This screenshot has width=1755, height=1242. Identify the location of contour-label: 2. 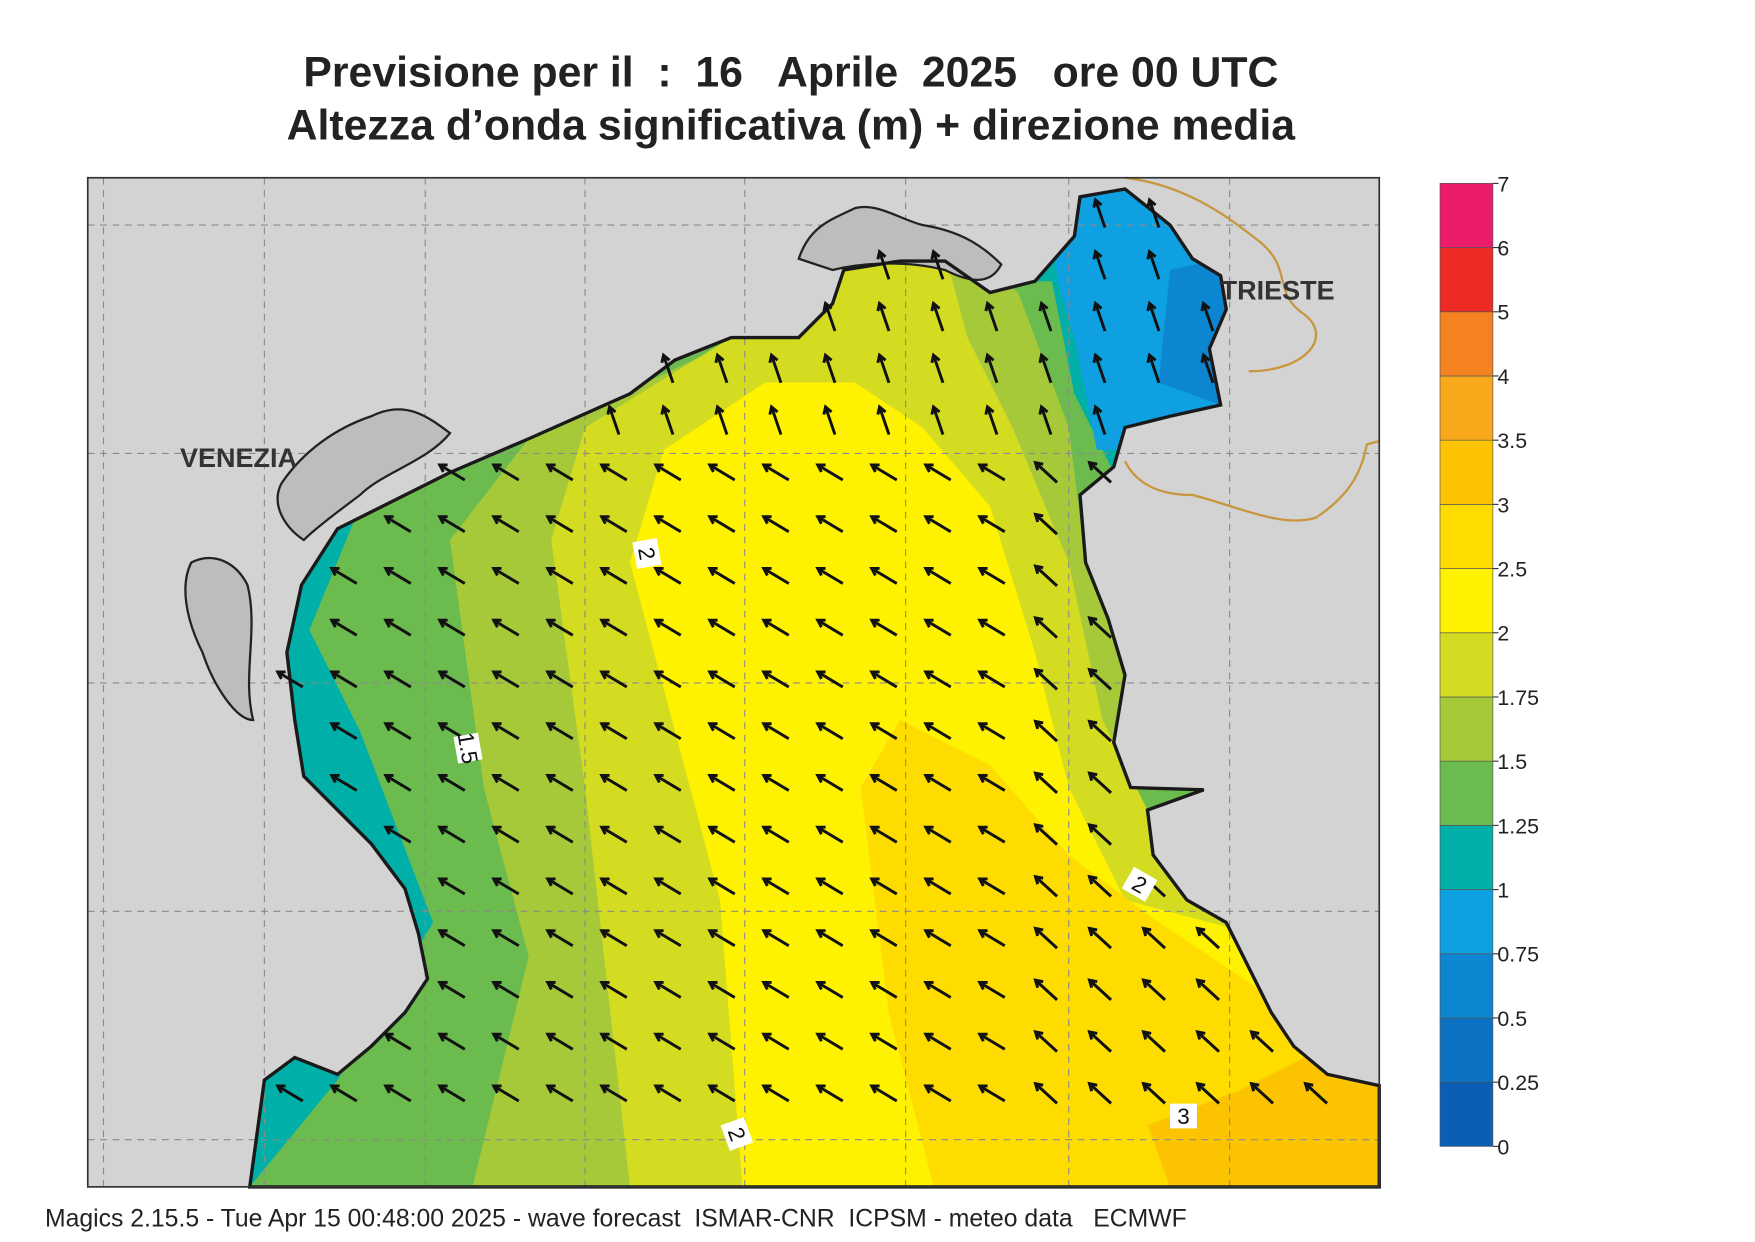
(646, 553).